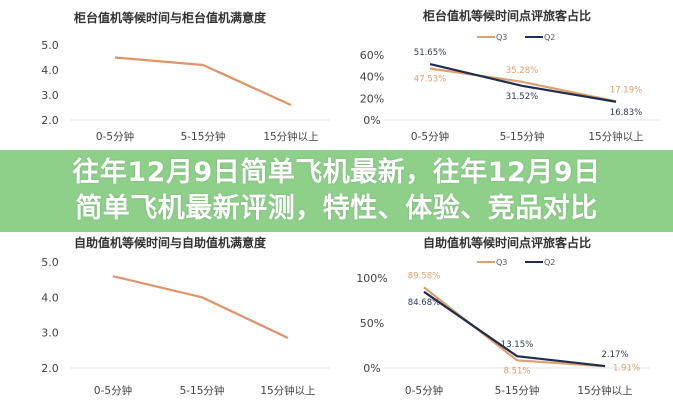 The height and width of the screenshot is (400, 673). Describe the element at coordinates (430, 80) in the screenshot. I see `data-label: 47.53%` at that location.